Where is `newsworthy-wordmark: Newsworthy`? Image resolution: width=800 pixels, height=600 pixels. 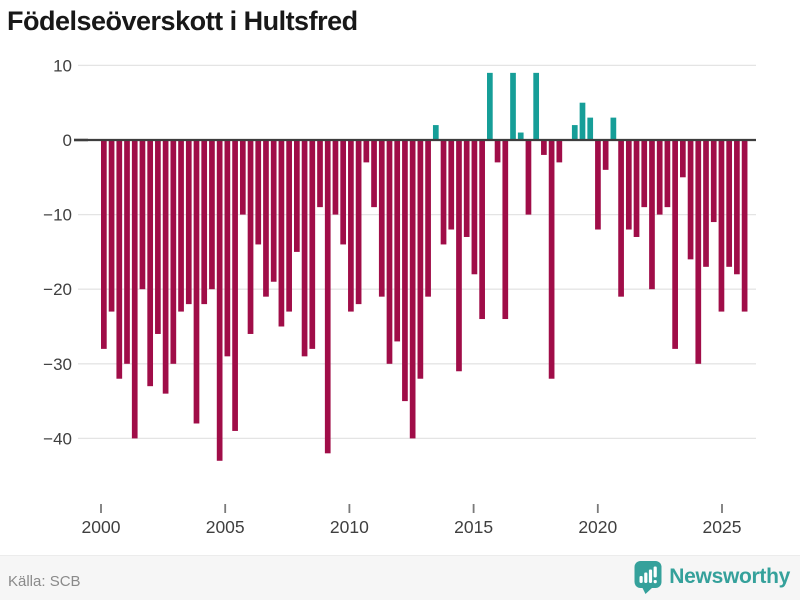
newsworthy-wordmark: Newsworthy is located at coordinates (729, 576).